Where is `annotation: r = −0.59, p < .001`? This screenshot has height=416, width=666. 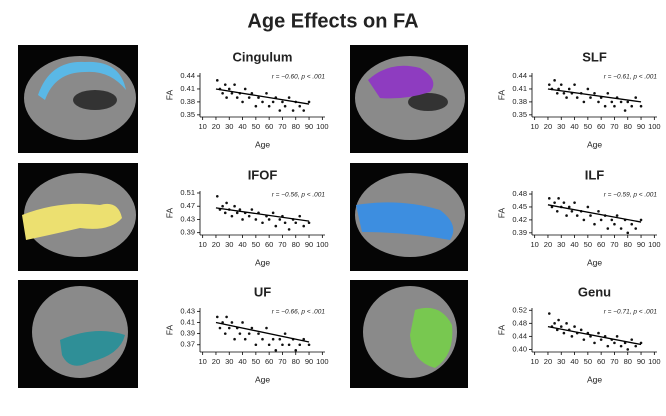 annotation: r = −0.59, p < .001 is located at coordinates (631, 195).